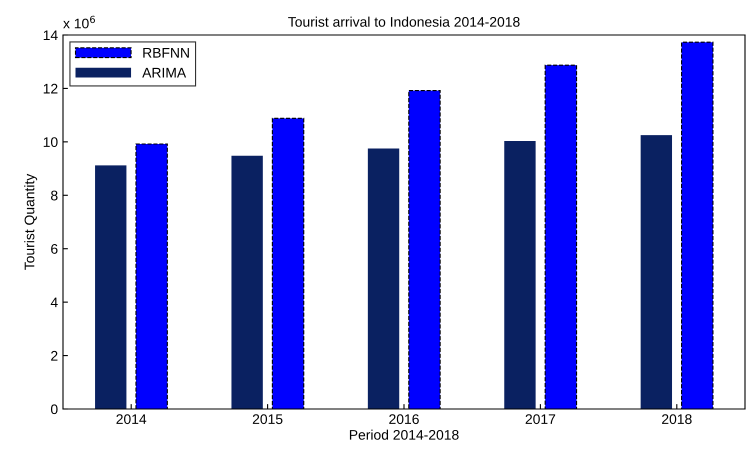  Describe the element at coordinates (31, 222) in the screenshot. I see `y-axis-title: Tourist Quantity` at that location.